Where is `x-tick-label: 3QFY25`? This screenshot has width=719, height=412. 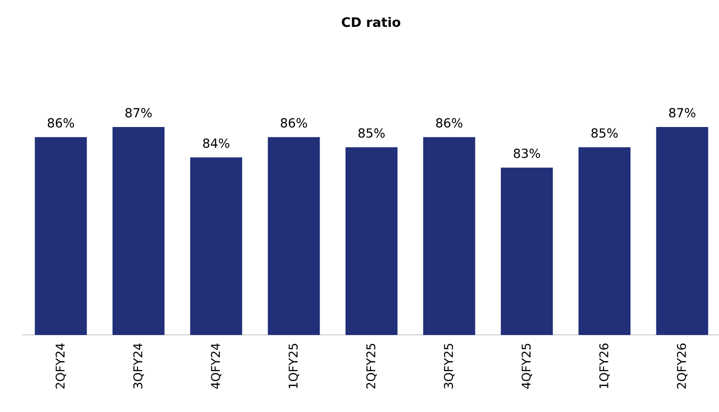 x-tick-label: 3QFY25 is located at coordinates (449, 366).